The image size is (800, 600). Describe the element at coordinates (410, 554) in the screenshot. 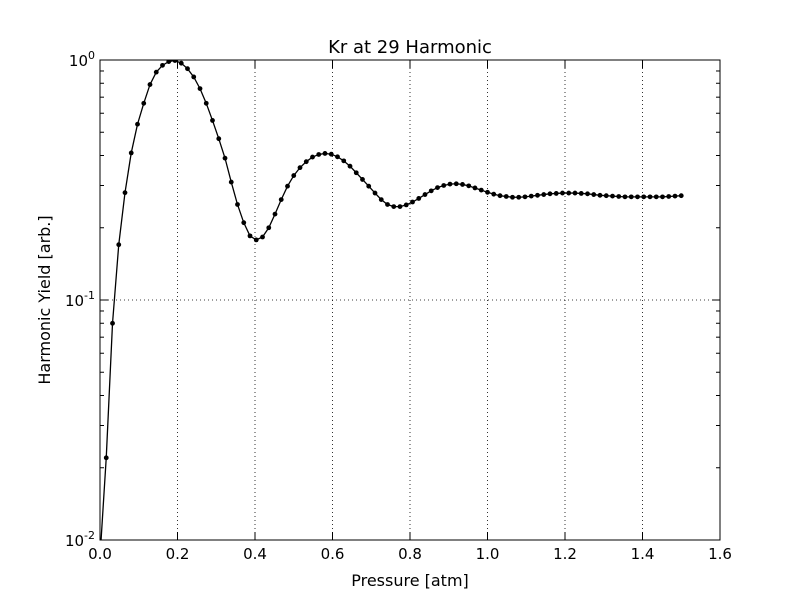

I see `x-tick-label: 0.8` at that location.